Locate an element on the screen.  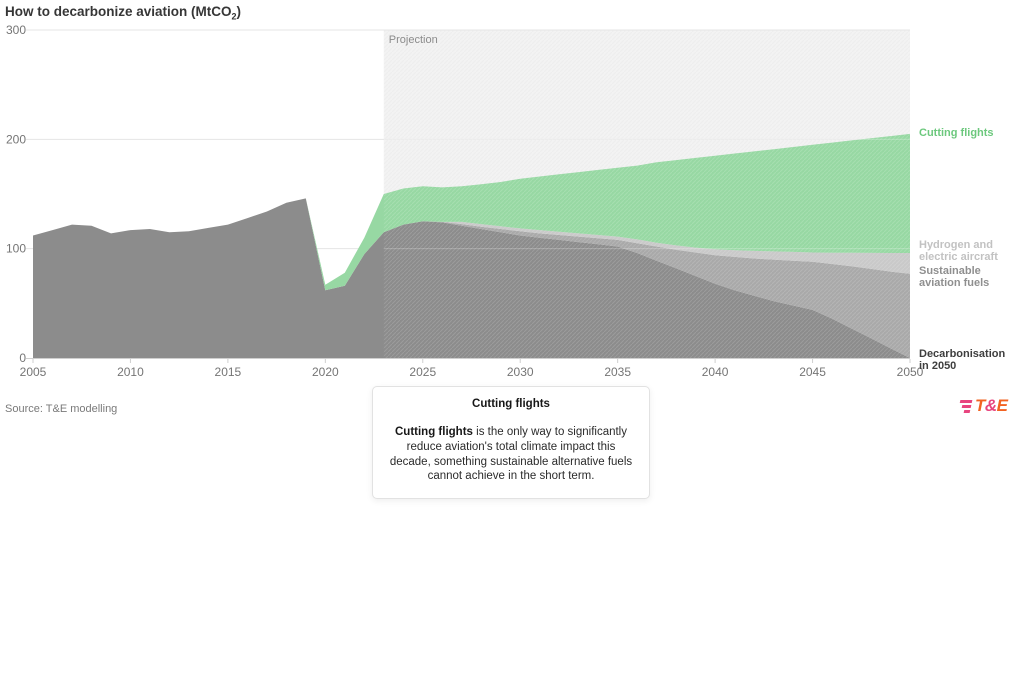
y-tick-label-100: 100 is located at coordinates (16, 249).